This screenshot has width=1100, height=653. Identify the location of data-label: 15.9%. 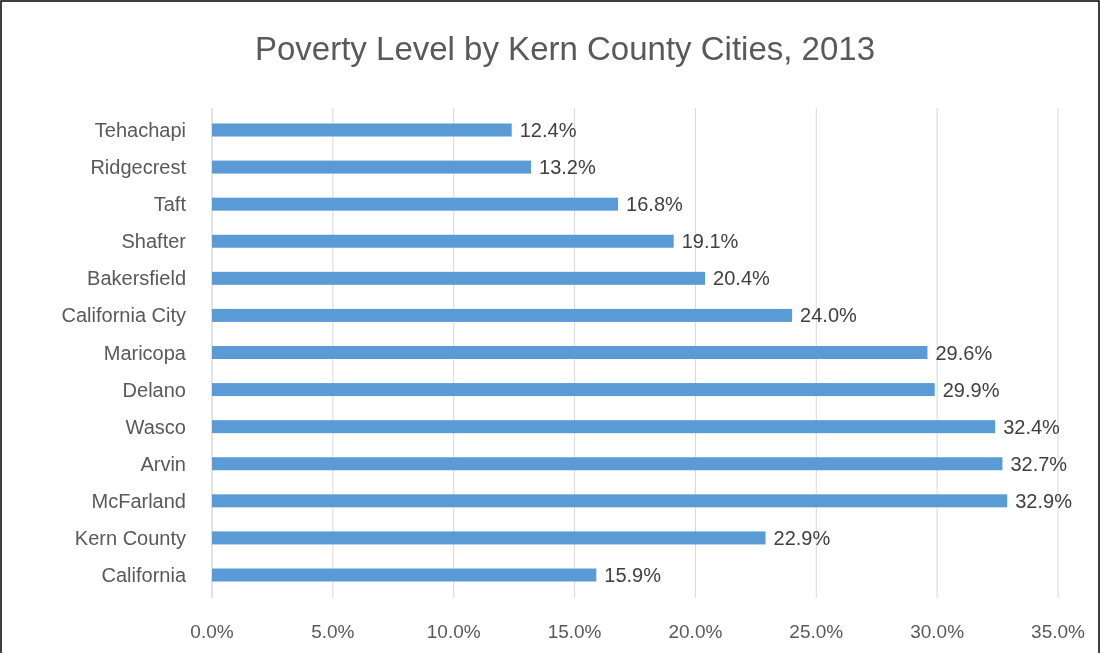
(633, 575).